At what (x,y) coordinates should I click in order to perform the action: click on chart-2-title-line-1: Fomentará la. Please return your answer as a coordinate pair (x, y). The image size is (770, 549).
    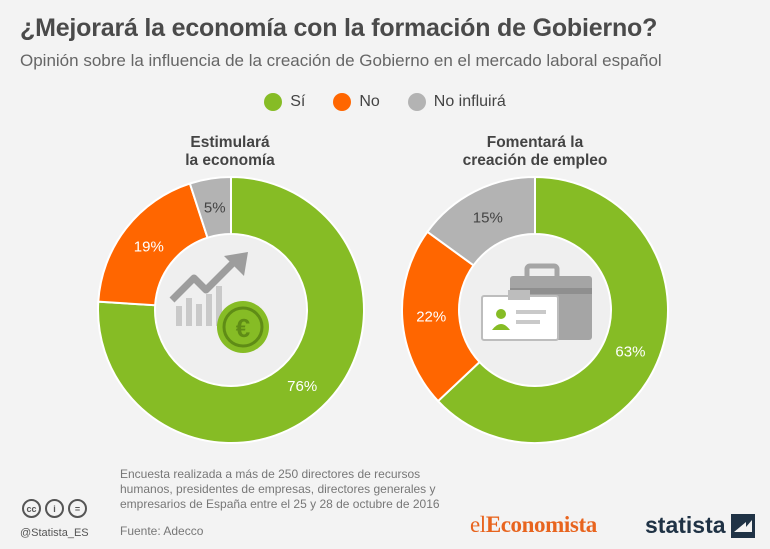
    Looking at the image, I should click on (535, 142).